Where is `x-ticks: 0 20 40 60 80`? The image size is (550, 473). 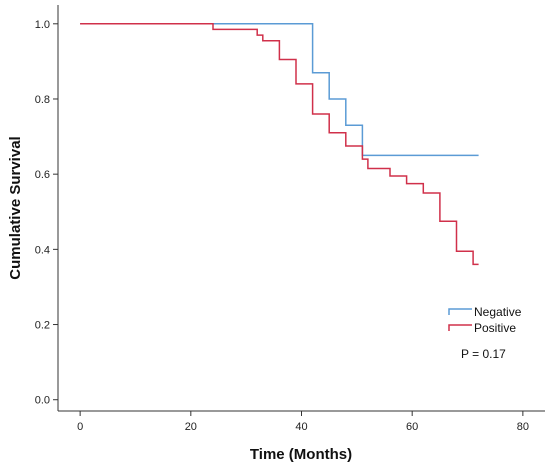
x-ticks: 0 20 40 60 80 is located at coordinates (303, 422).